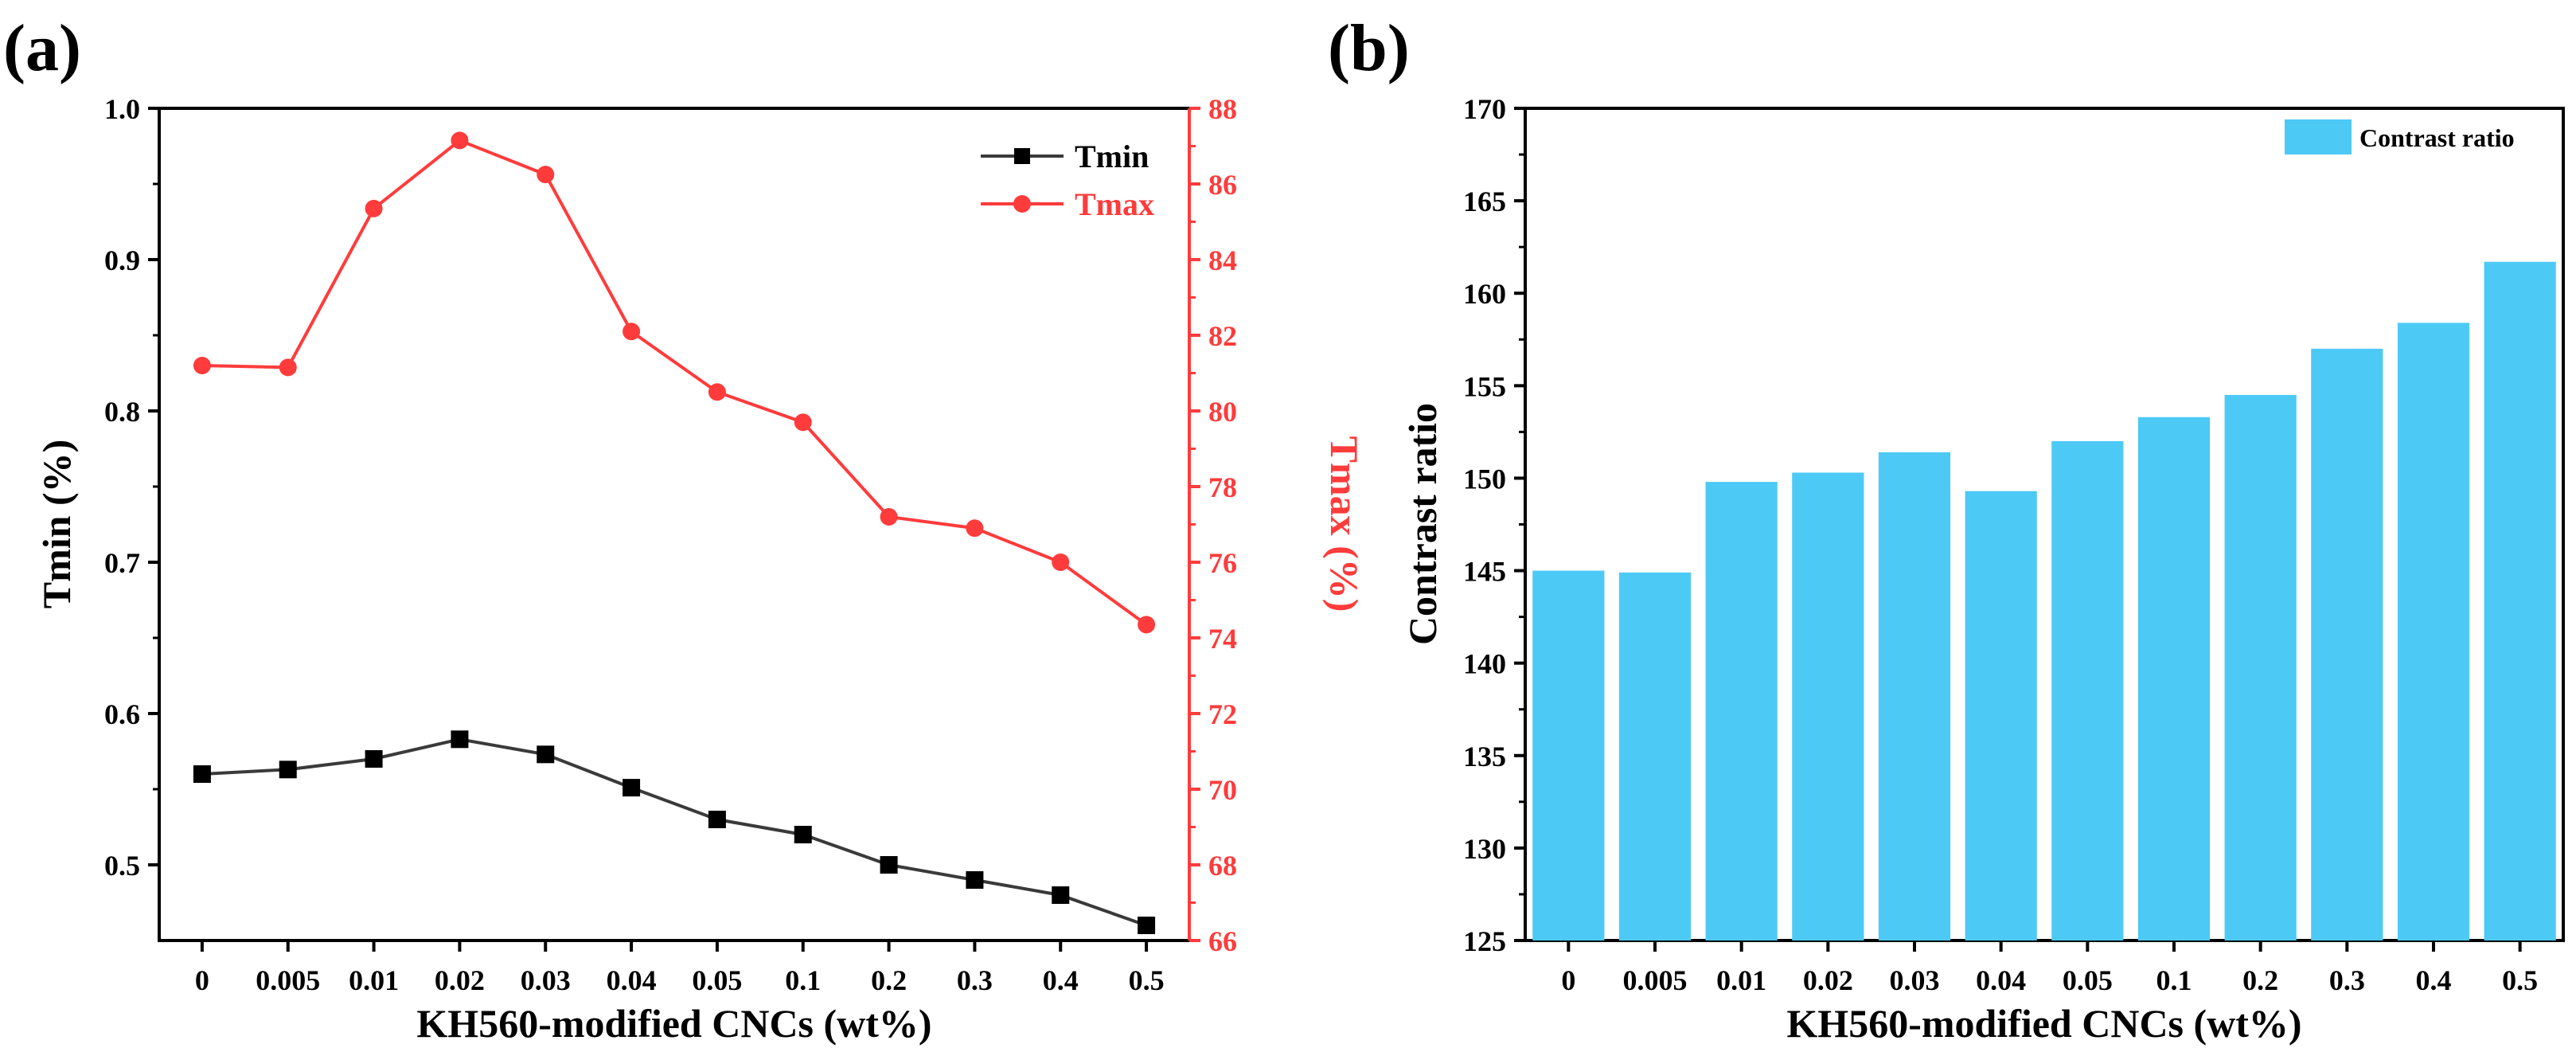  I want to click on panel-b-y-tick-label: 165, so click(1484, 201).